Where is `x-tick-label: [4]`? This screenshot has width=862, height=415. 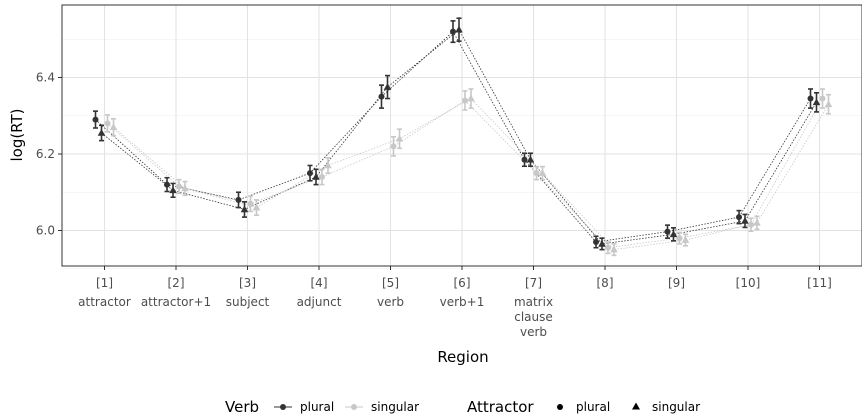 x-tick-label: [4] is located at coordinates (319, 283).